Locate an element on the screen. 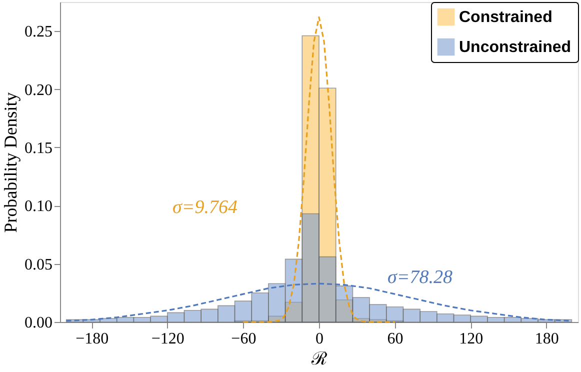  legend-label: Constrained is located at coordinates (505, 17).